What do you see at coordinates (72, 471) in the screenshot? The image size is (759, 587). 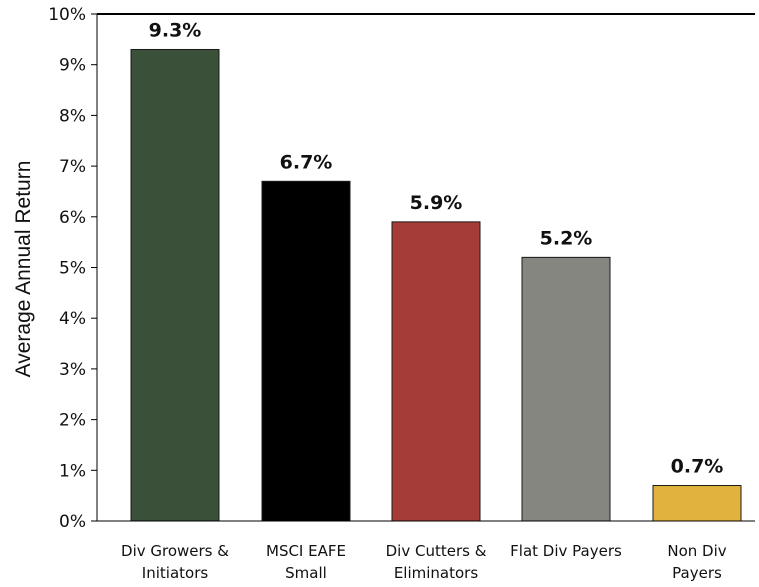 I see `y-tick-label: 1%` at bounding box center [72, 471].